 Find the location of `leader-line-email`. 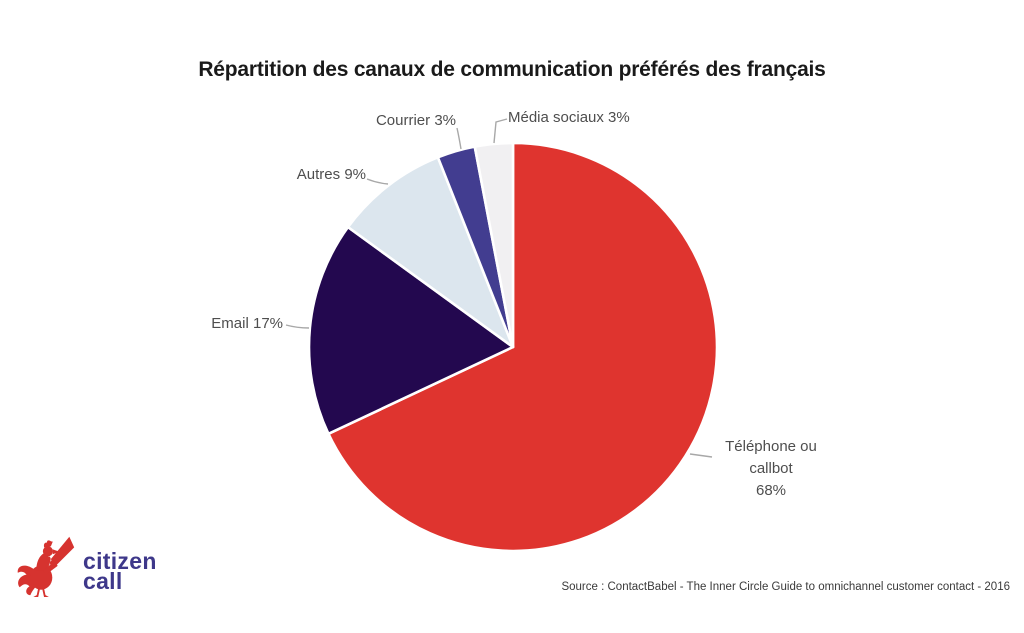

leader-line-email is located at coordinates (297, 326).